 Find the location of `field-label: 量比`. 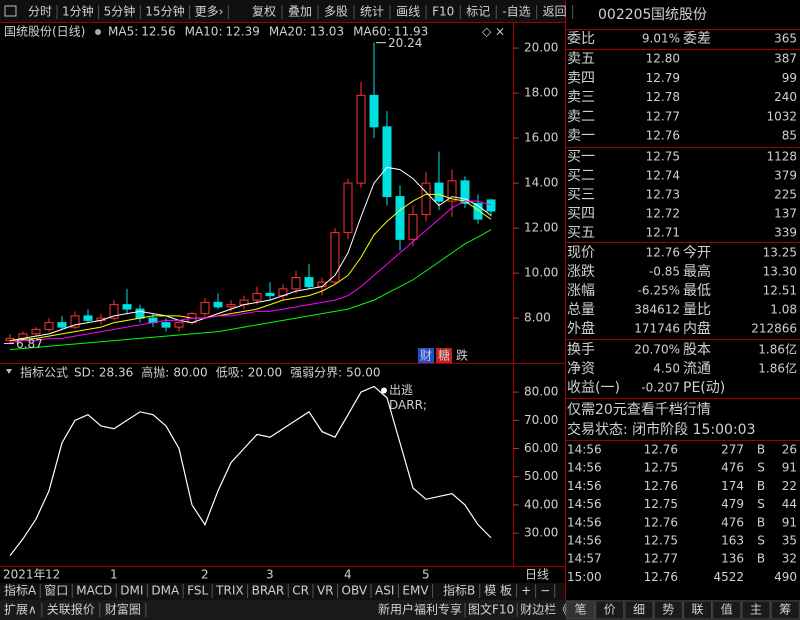

field-label: 量比 is located at coordinates (697, 310).